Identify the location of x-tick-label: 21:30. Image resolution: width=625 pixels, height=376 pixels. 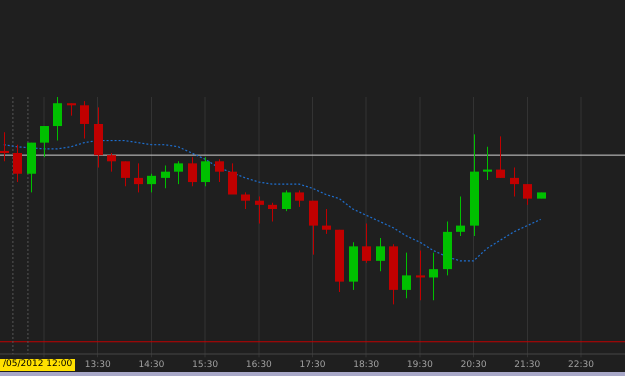
(527, 365).